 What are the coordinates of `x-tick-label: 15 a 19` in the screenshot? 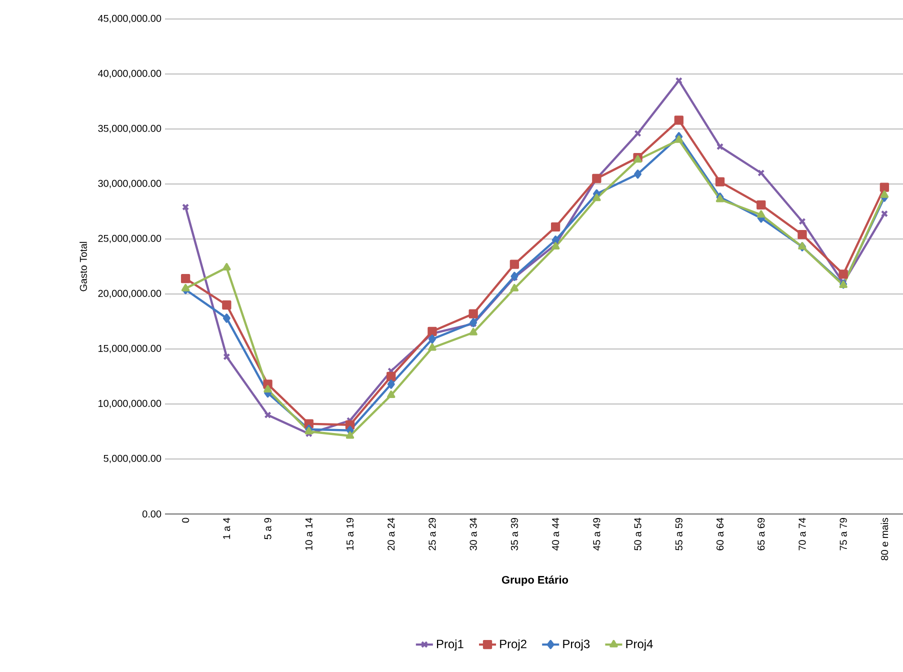 It's located at (350, 534).